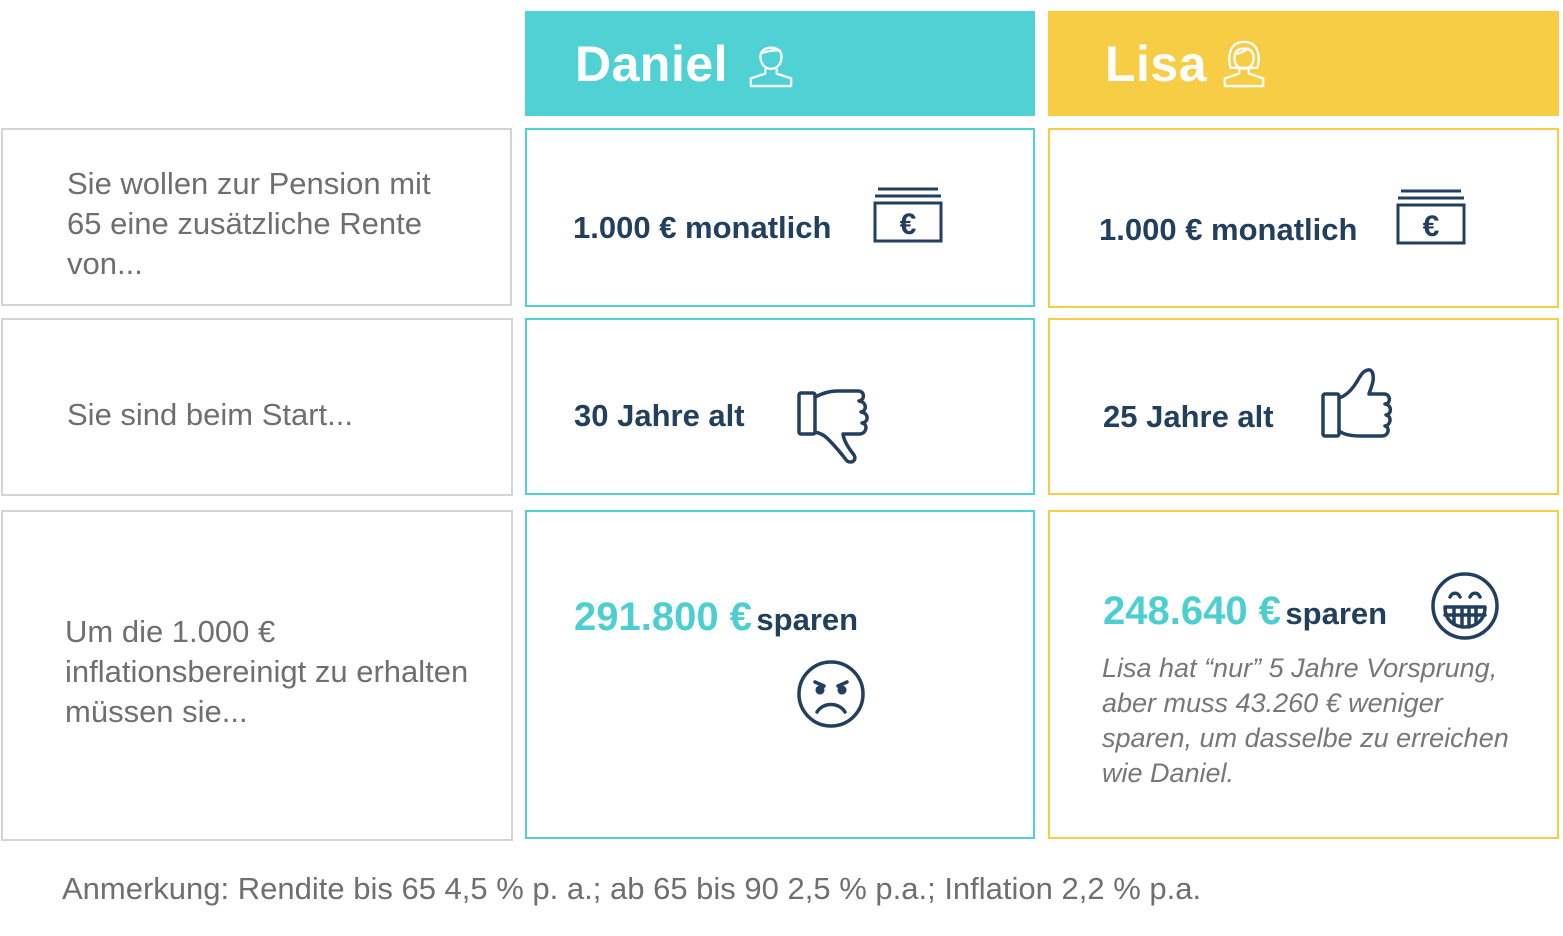  I want to click on lisa-rente-value: 1.000 € monatlich, so click(1228, 229).